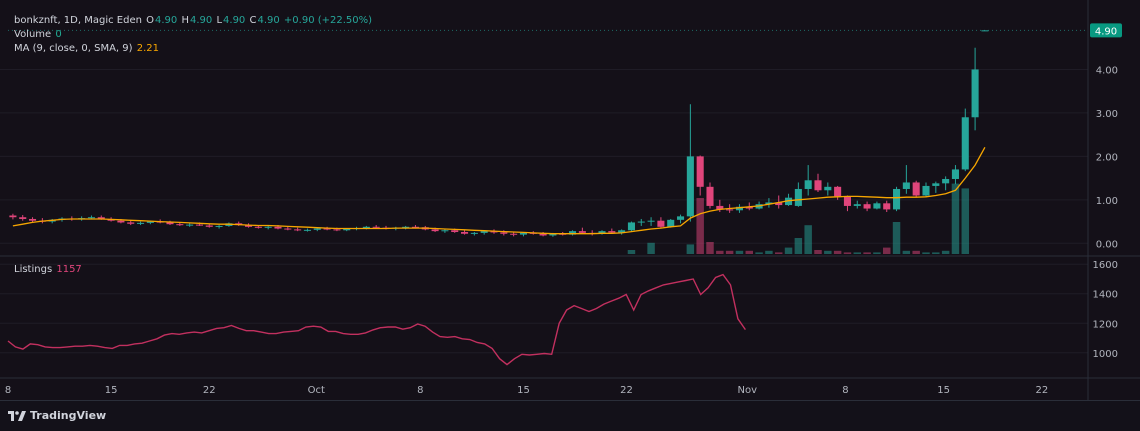  I want to click on price-axis-label: 2.00, so click(1107, 157).